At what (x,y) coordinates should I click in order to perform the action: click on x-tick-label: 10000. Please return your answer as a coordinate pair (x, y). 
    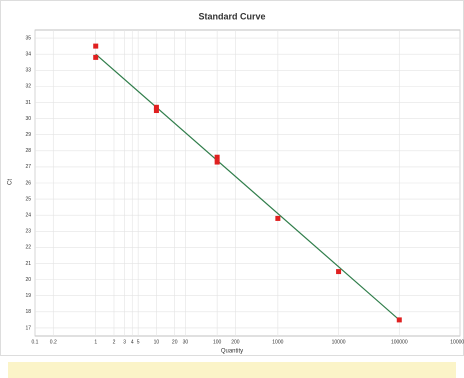
    Looking at the image, I should click on (339, 342).